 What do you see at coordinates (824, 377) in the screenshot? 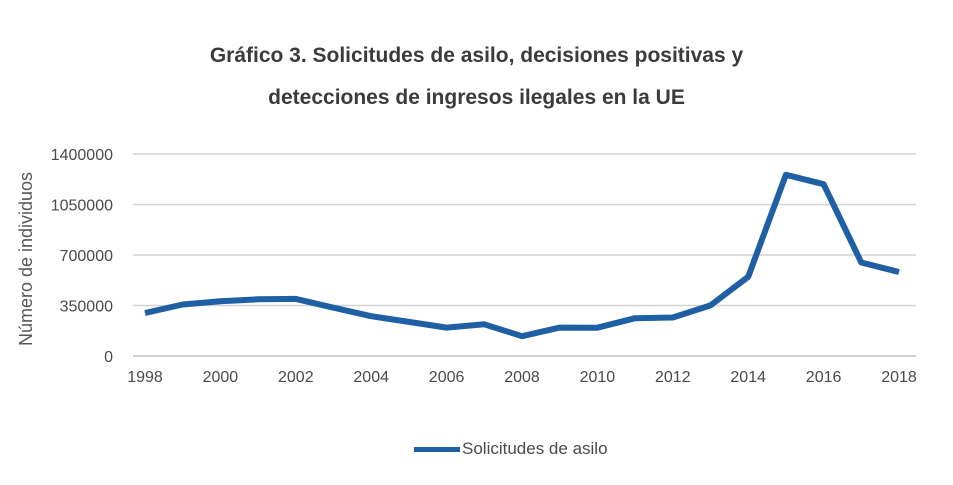
I see `x-tick-label: 2016` at bounding box center [824, 377].